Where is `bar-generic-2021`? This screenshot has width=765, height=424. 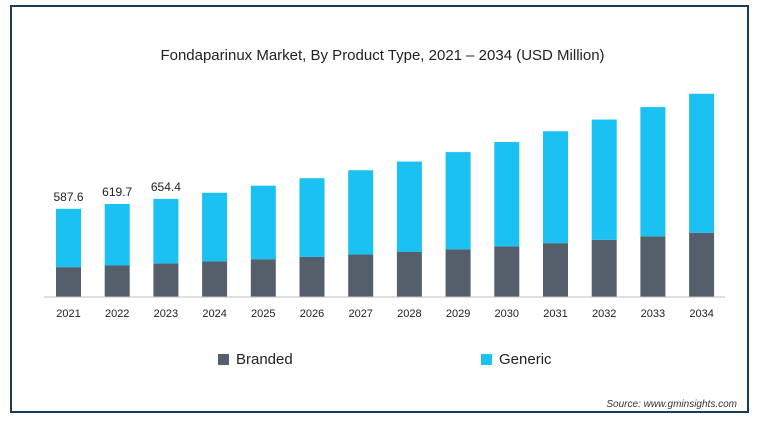
bar-generic-2021 is located at coordinates (68, 238).